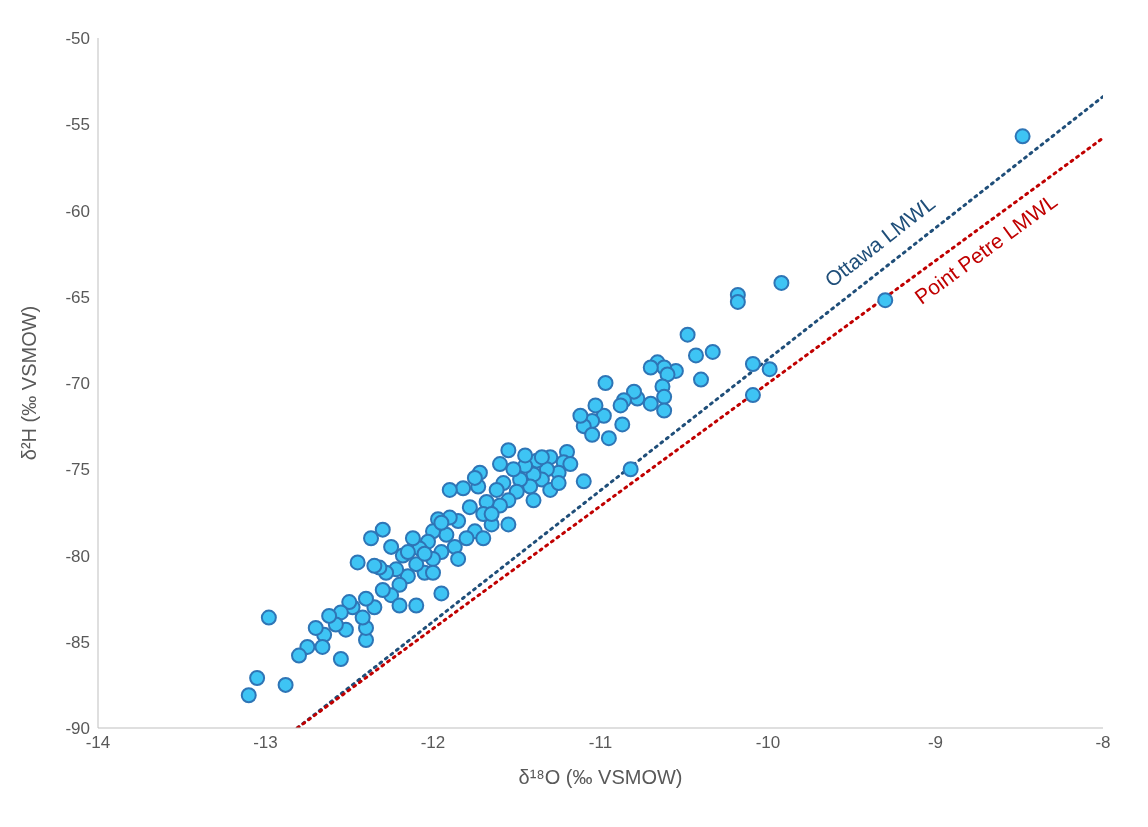  I want to click on y-axis-title: δ²H (‰ VSMOW), so click(29, 383).